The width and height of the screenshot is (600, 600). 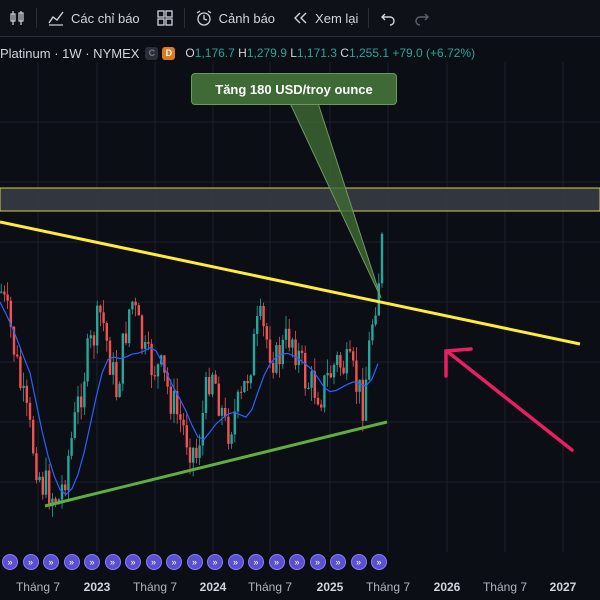 I want to click on replay-button: Xem lại, so click(x=324, y=18).